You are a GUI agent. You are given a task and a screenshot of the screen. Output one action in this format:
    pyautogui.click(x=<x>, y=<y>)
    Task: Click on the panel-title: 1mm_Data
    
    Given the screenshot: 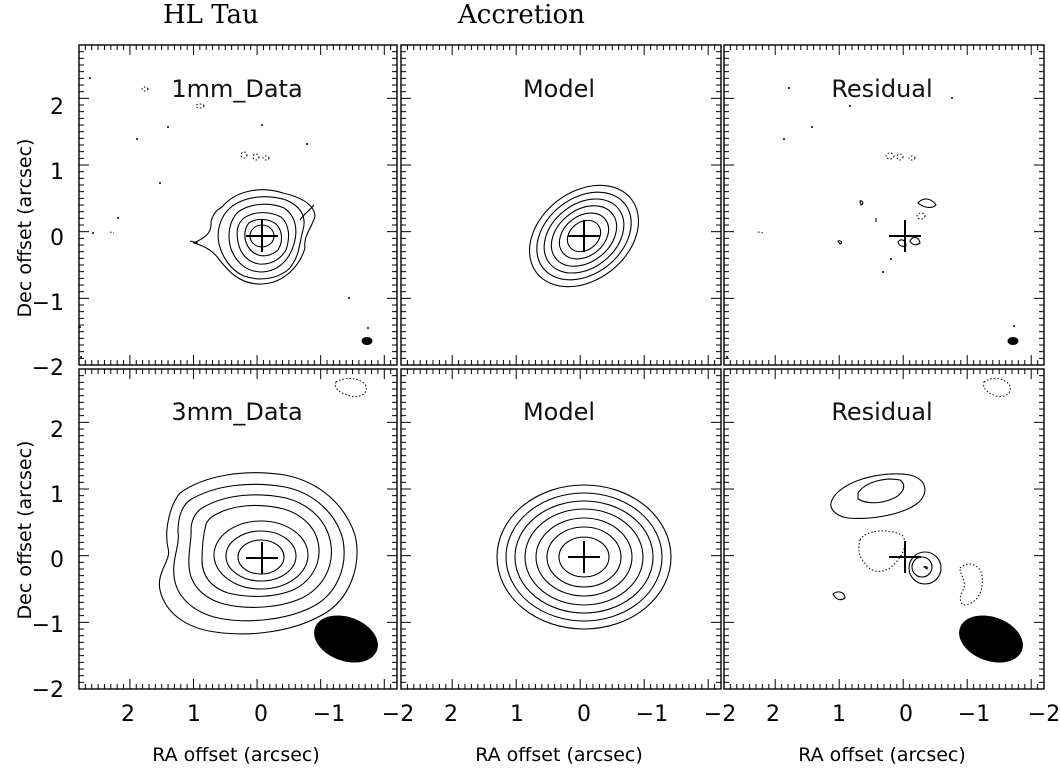 What is the action you would take?
    pyautogui.click(x=236, y=89)
    